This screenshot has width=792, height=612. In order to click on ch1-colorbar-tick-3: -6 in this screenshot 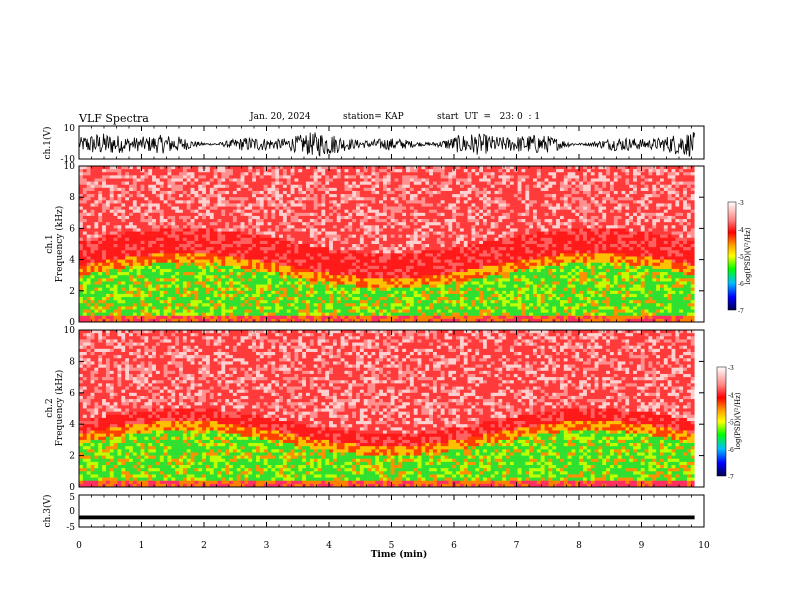, I will do `click(741, 284)`.